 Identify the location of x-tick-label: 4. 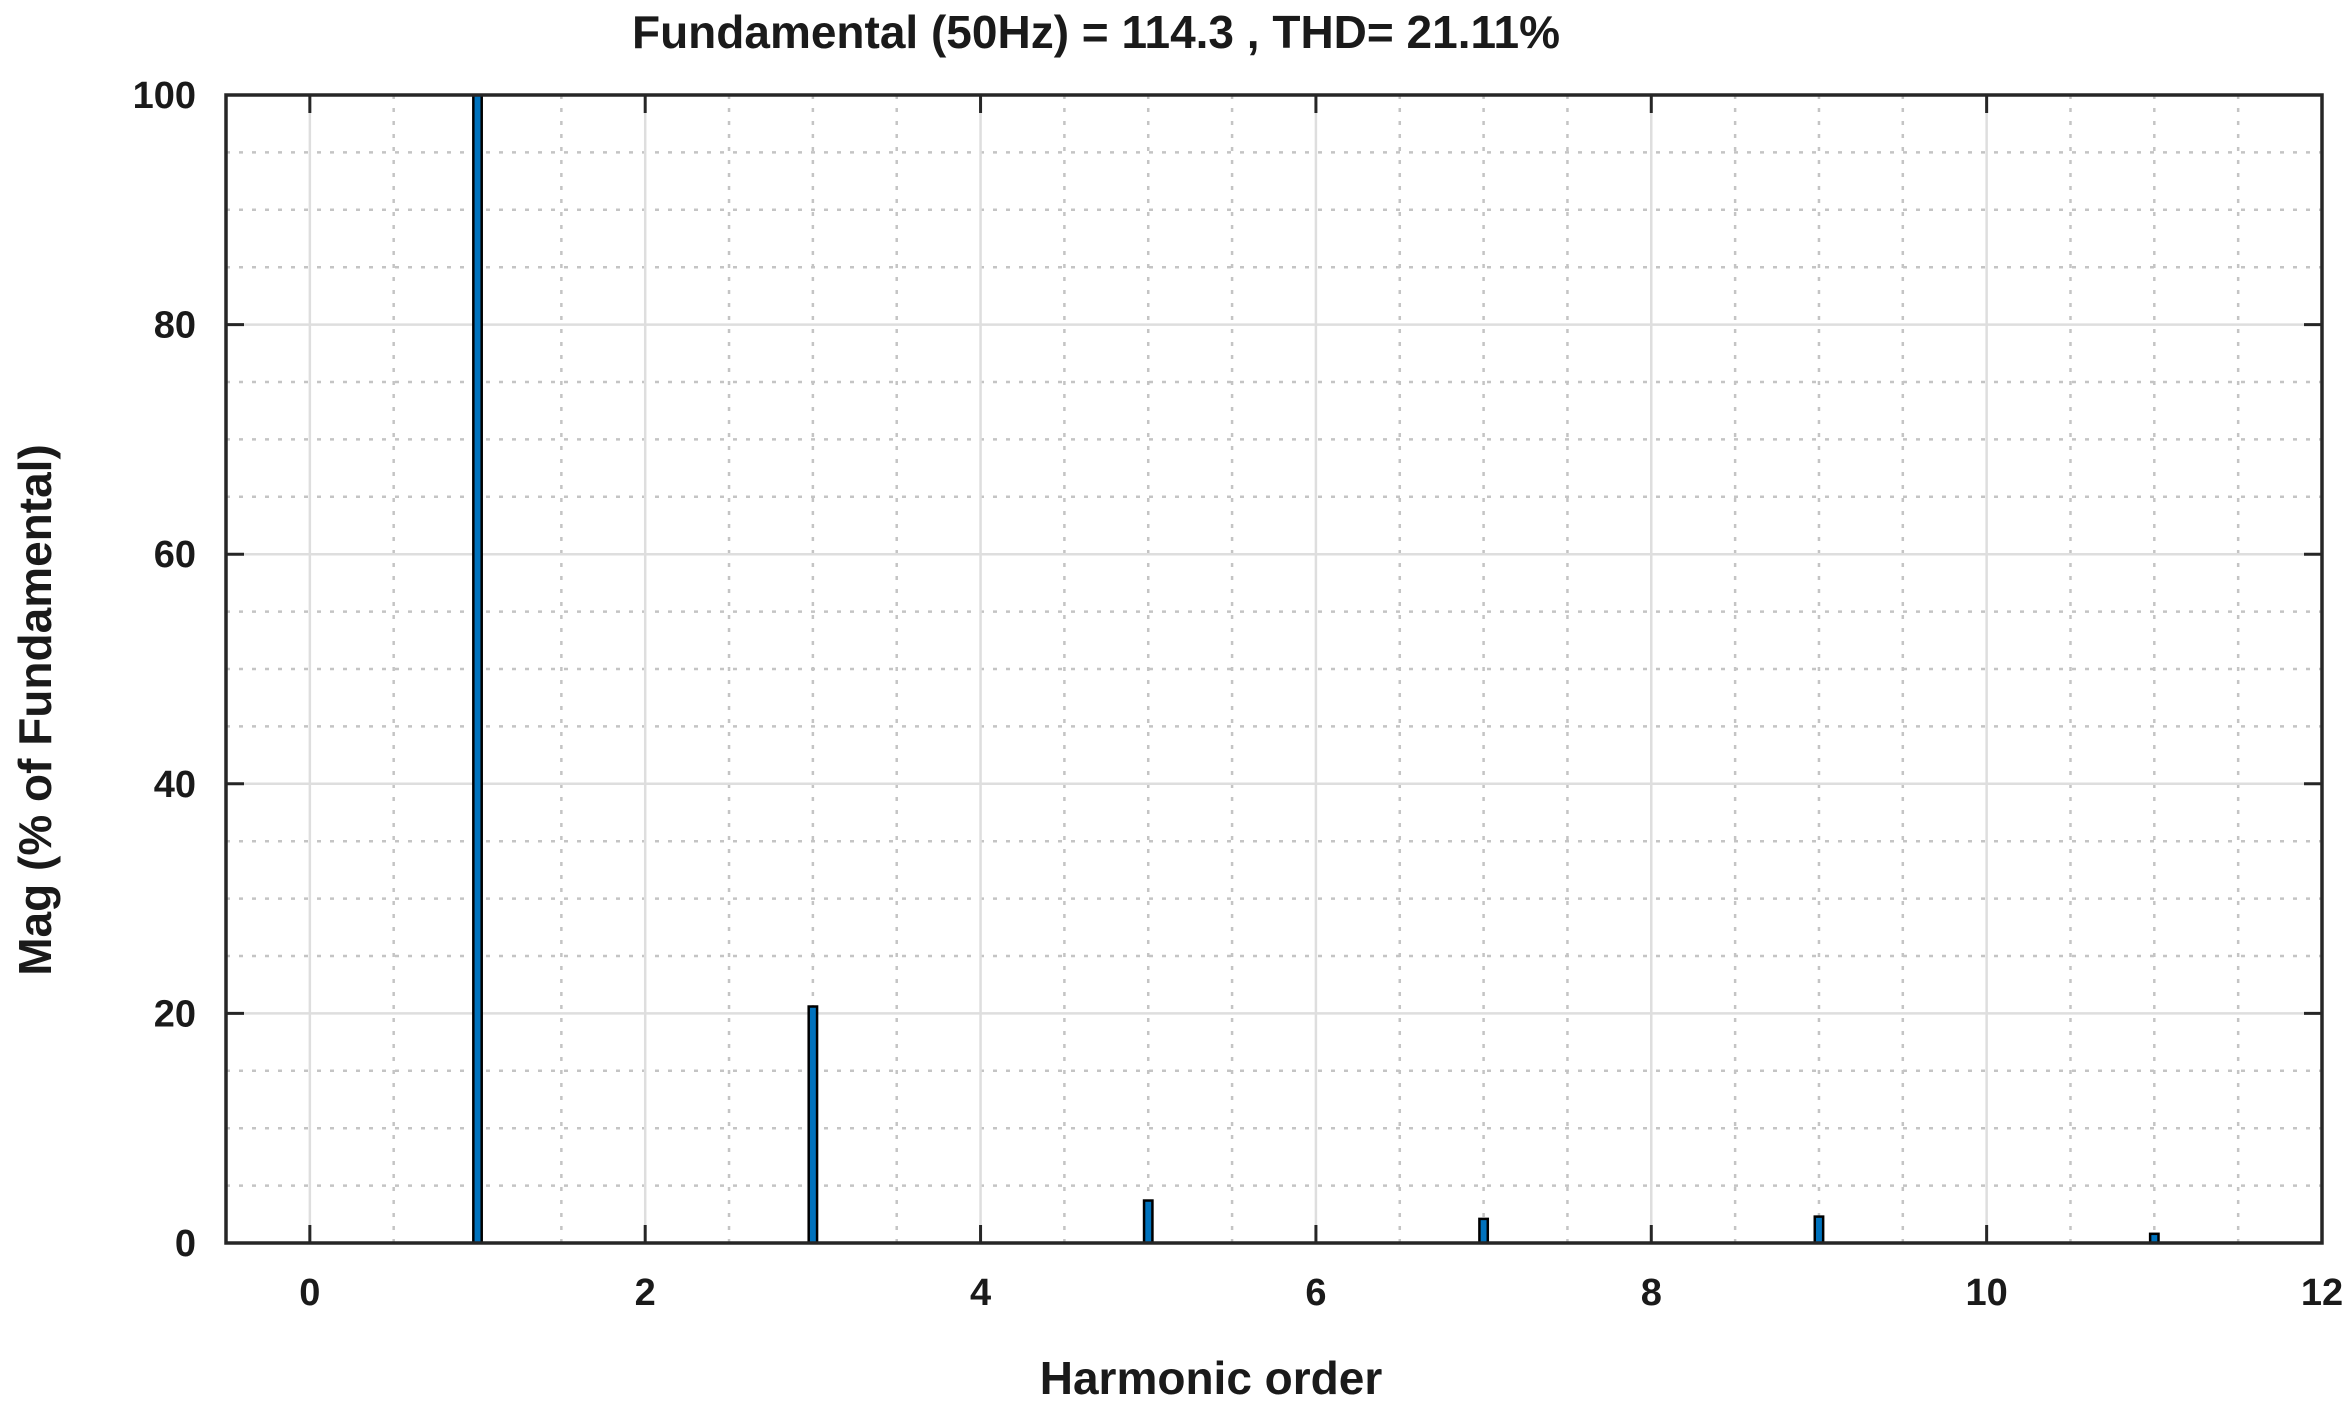
(980, 1293).